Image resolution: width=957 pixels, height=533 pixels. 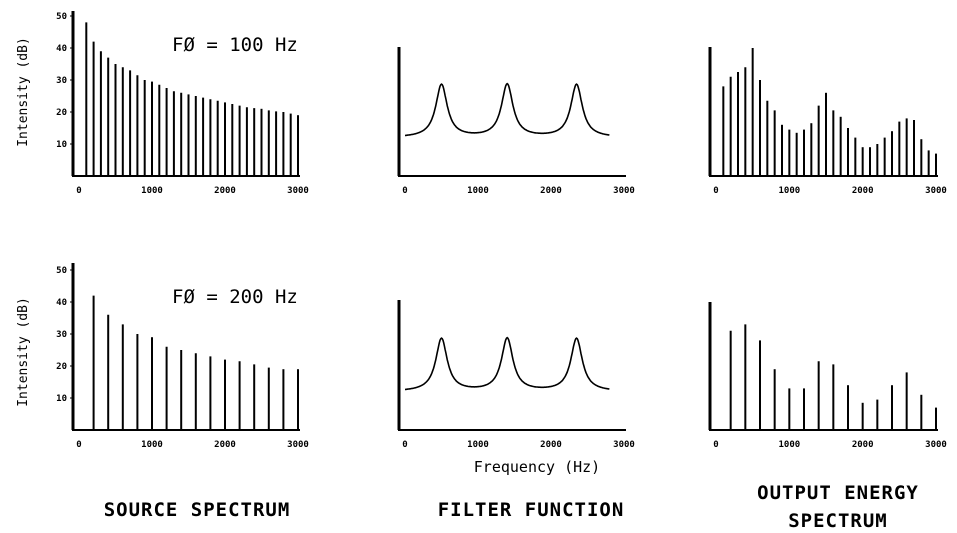 What do you see at coordinates (182, 356) in the screenshot?
I see `panel-source-200: 0 1000 2000 3000 50 40 30 20 10` at bounding box center [182, 356].